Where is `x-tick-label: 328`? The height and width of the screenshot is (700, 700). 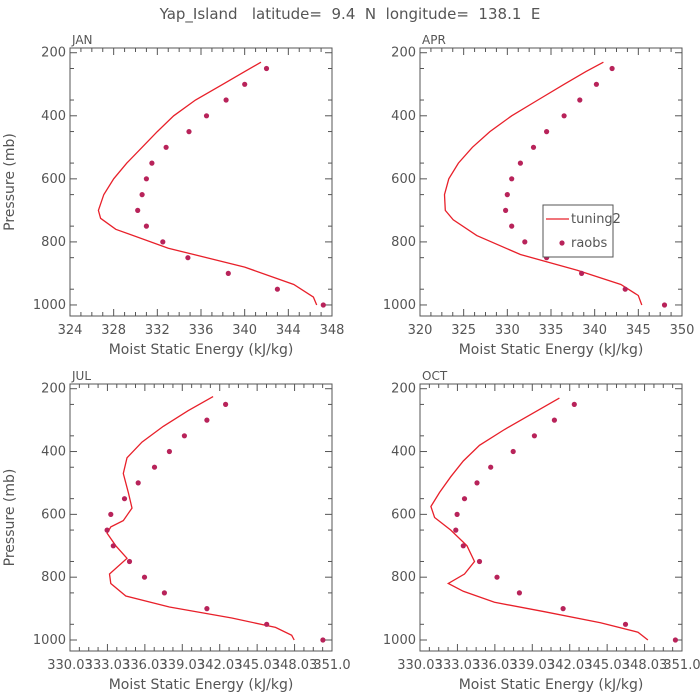
x-tick-label: 328 is located at coordinates (113, 330).